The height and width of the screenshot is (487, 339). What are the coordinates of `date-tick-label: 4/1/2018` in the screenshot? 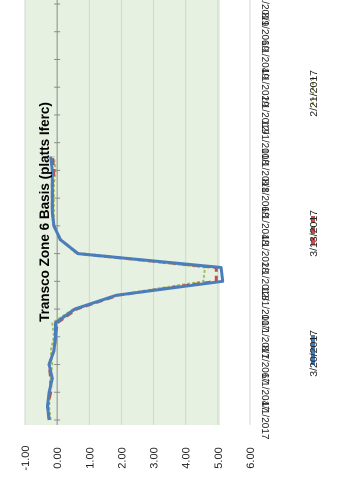 It's located at (264, 253).